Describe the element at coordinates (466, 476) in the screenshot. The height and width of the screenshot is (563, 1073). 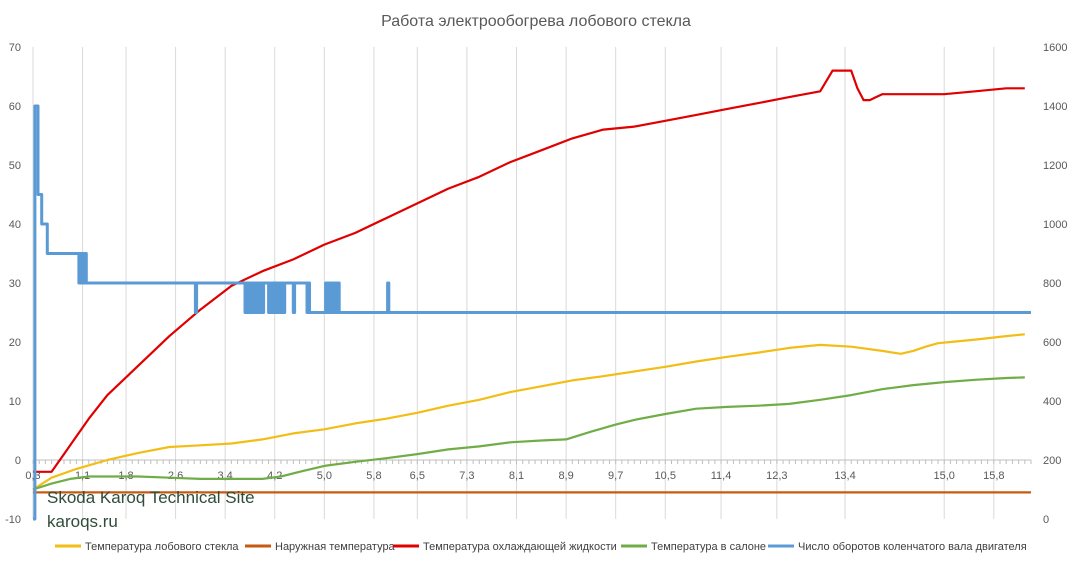
I see `x-tick-label: 7,3` at that location.